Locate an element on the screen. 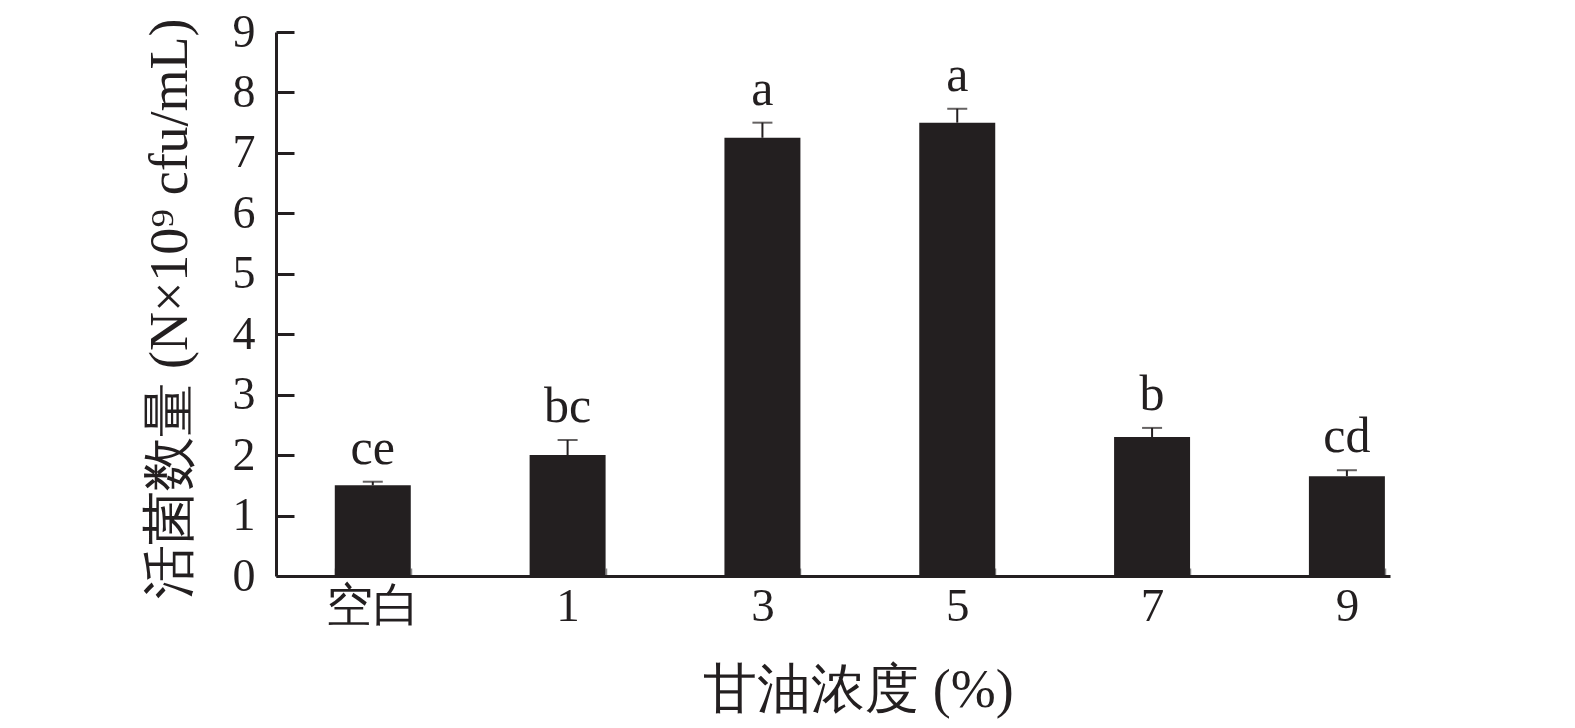 The height and width of the screenshot is (728, 1575). annotation: b is located at coordinates (1152, 392).